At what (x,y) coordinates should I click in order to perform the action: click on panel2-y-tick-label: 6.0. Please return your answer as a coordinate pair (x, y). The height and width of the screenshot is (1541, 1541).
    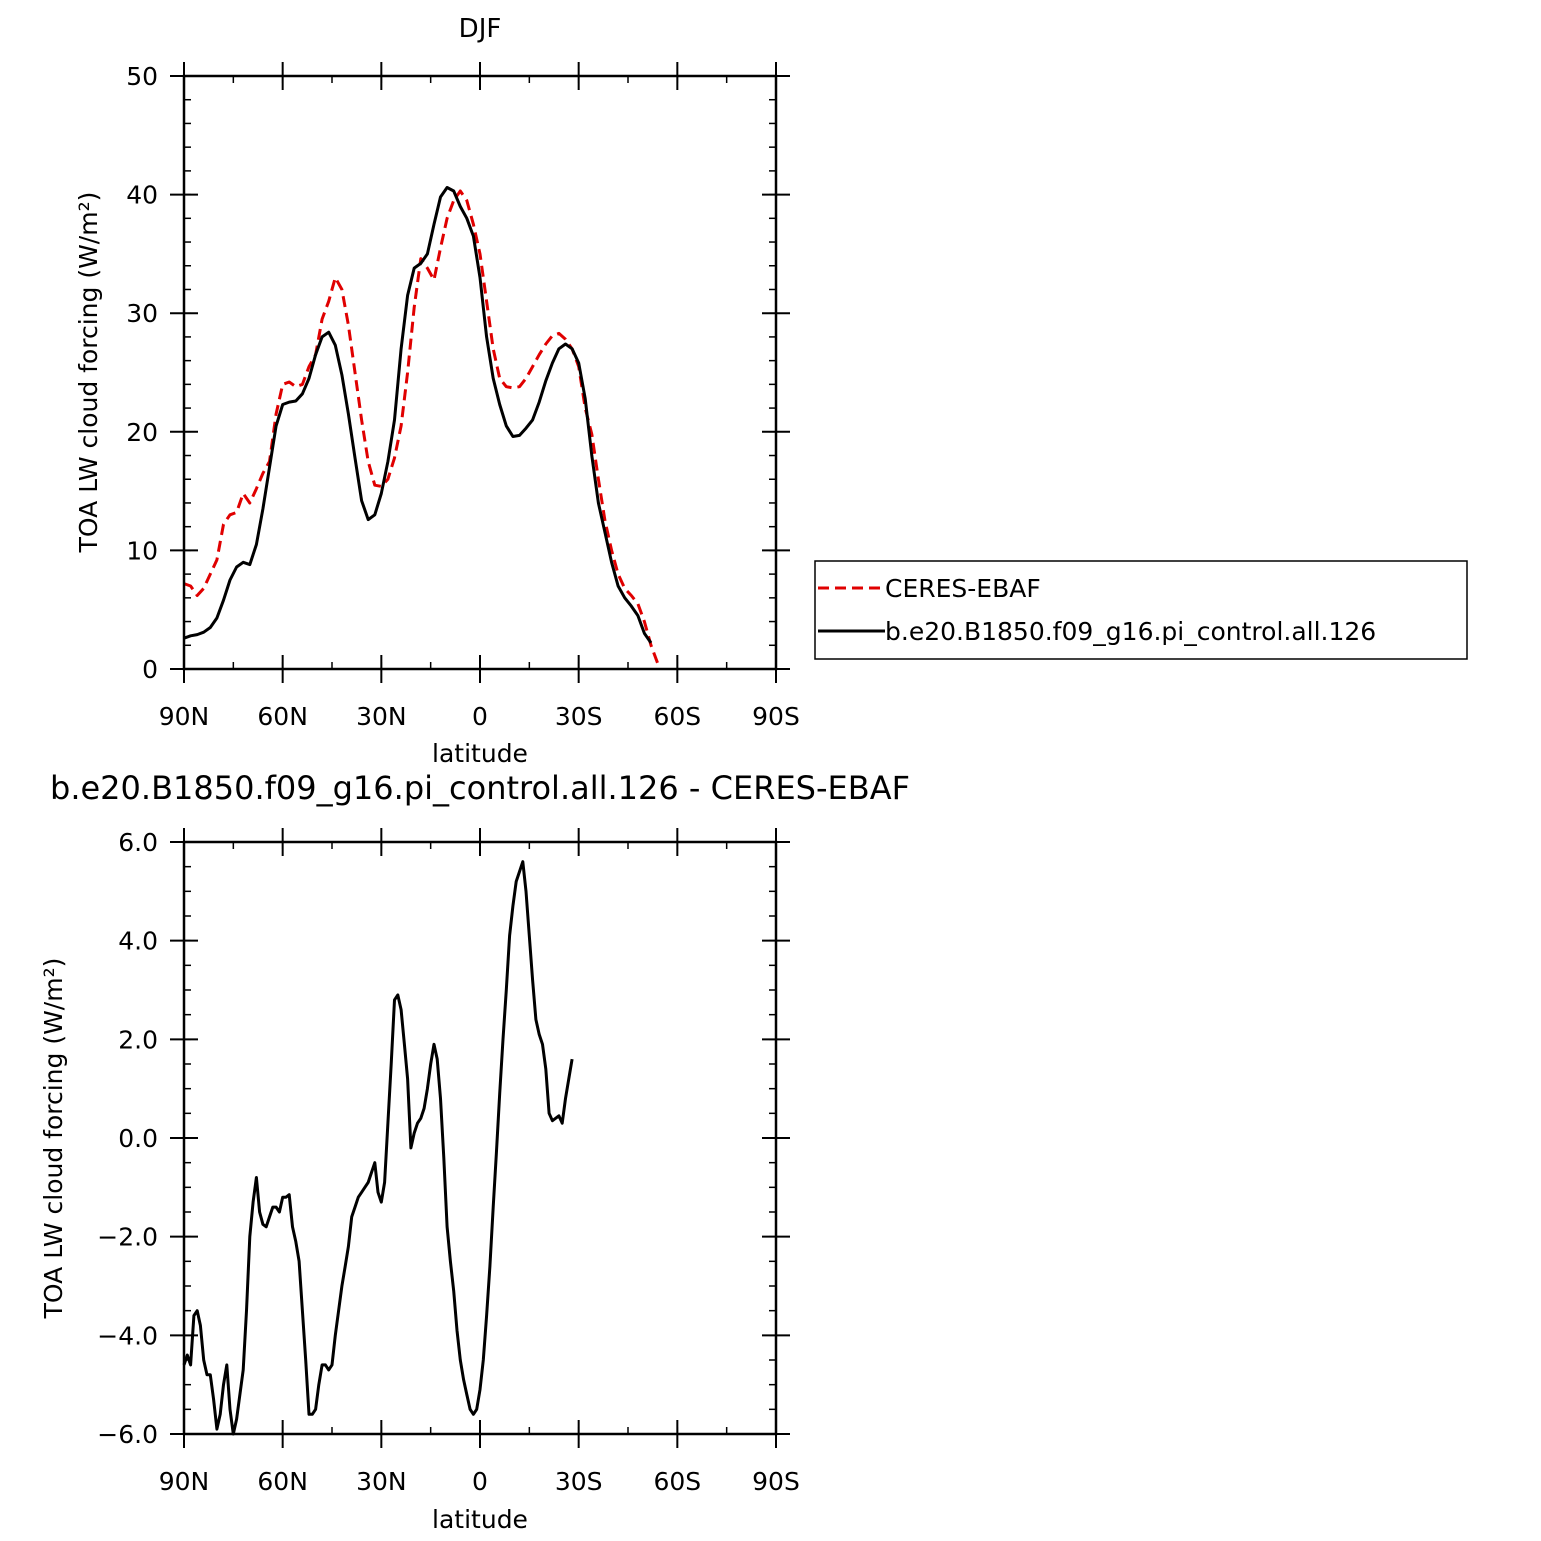
    Looking at the image, I should click on (138, 842).